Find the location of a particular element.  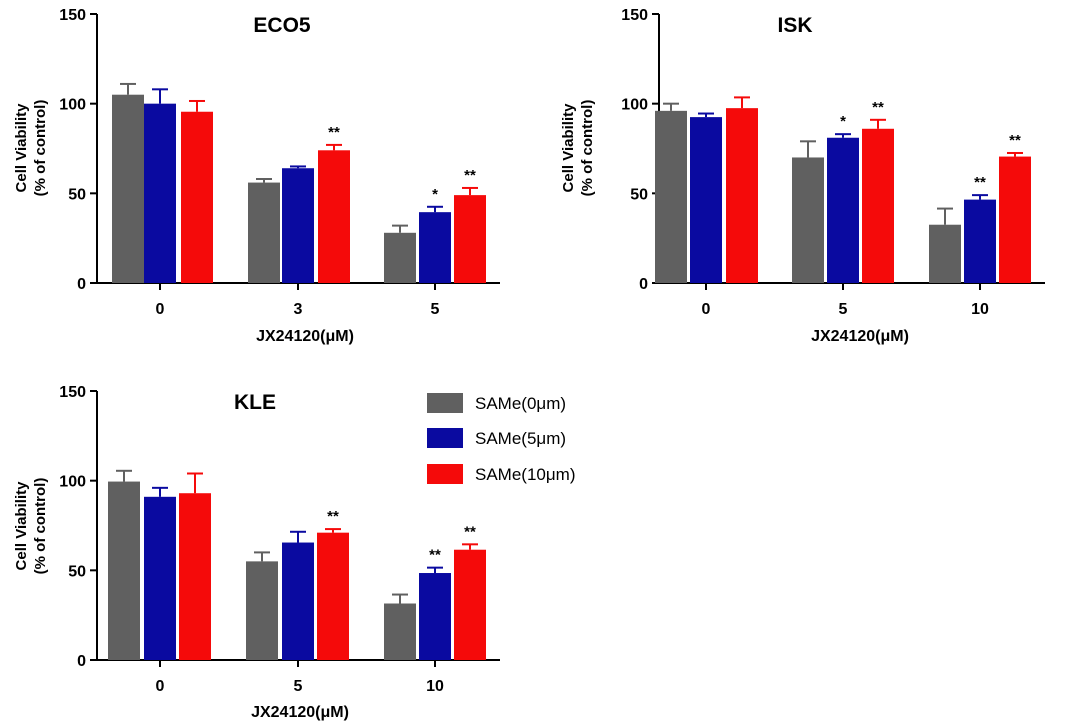

legend: SAMe(0μm) SAMe(5μm) SAMe(10μm) is located at coordinates (501, 438).